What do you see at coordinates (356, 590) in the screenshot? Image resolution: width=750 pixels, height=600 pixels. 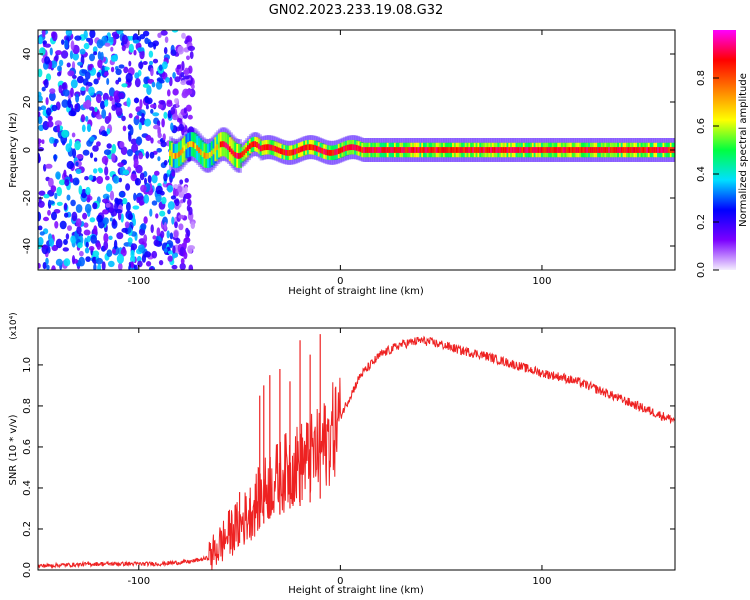 I see `snr-x-label: Height of straight line (km)` at bounding box center [356, 590].